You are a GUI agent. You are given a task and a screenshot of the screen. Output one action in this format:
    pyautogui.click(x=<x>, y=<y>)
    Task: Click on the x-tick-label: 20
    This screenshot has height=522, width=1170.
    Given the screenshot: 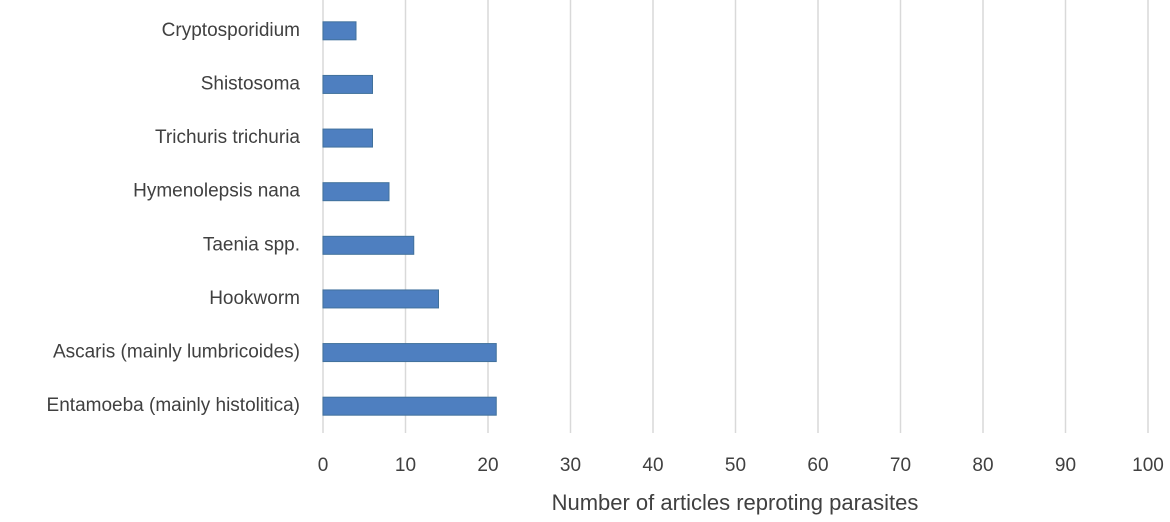 What is the action you would take?
    pyautogui.click(x=487, y=465)
    